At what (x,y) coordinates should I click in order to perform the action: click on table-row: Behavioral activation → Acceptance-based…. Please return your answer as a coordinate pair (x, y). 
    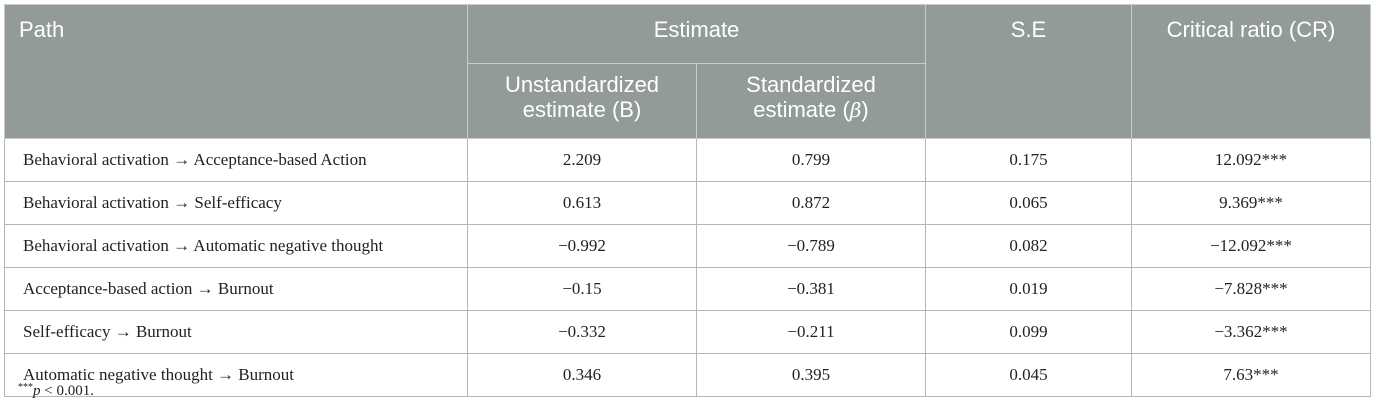
    Looking at the image, I should click on (687, 160).